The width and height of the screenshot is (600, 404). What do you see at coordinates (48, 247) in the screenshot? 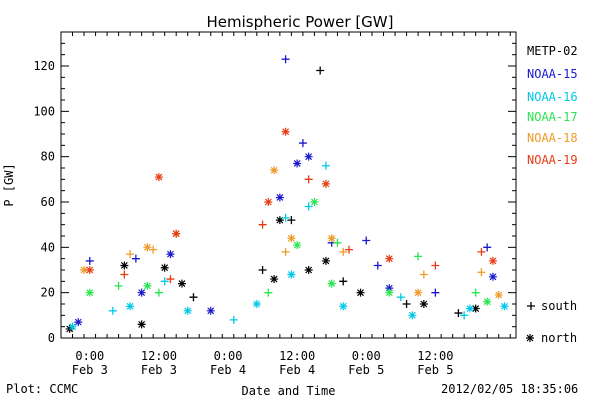
I see `y-tick-label: 40` at bounding box center [48, 247].